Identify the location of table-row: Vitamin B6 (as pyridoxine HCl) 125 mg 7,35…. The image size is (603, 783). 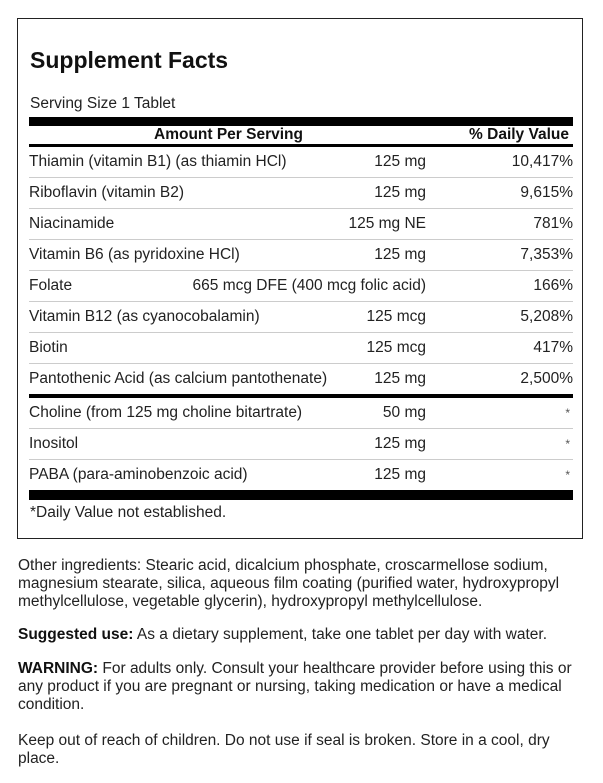
(301, 255).